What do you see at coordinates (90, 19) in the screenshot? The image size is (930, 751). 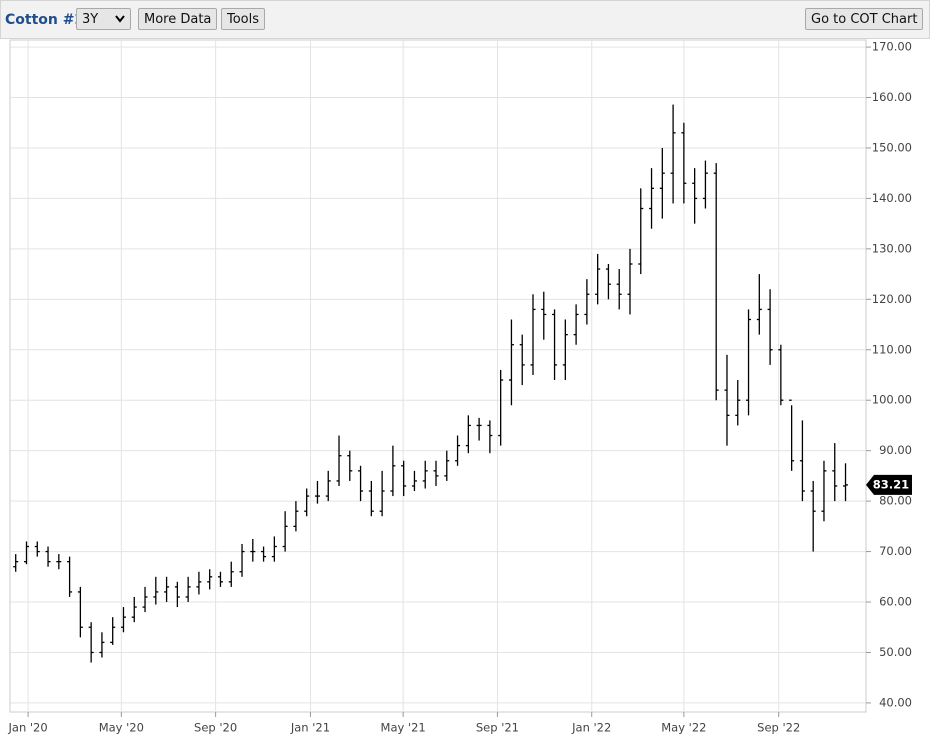 I see `range-value: 3Y` at bounding box center [90, 19].